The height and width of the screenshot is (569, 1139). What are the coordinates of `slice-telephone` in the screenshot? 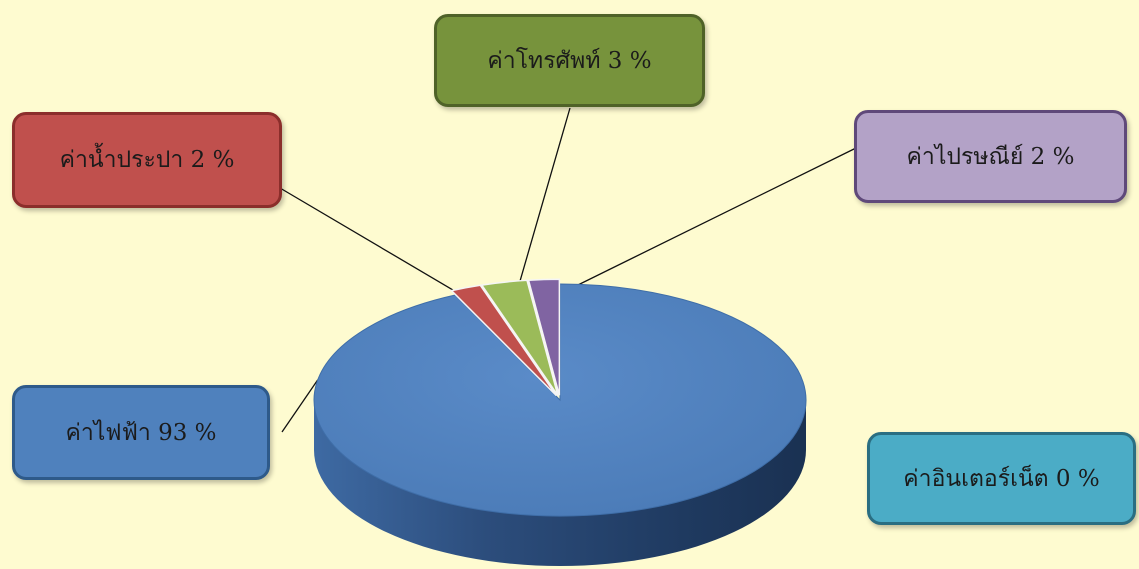 It's located at (519, 337).